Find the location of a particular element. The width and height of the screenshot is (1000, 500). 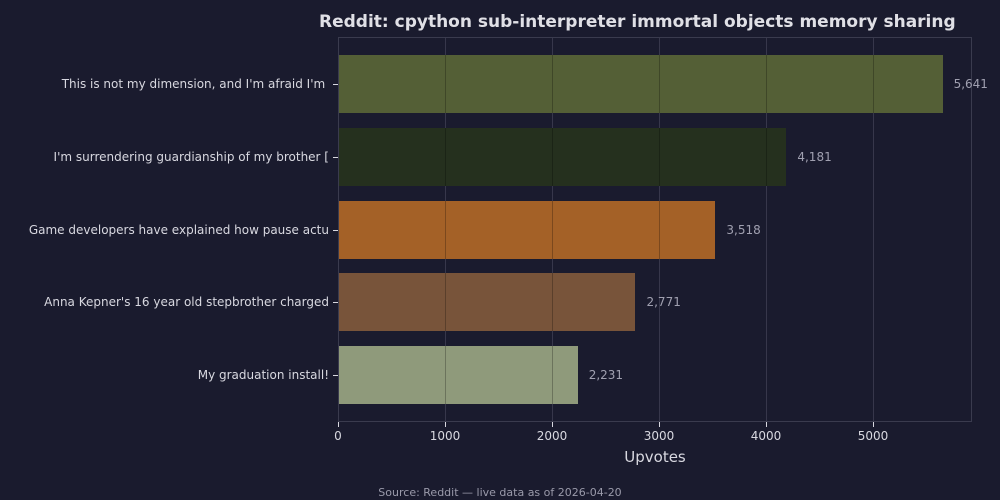

category-label: My graduation install! is located at coordinates (263, 375).